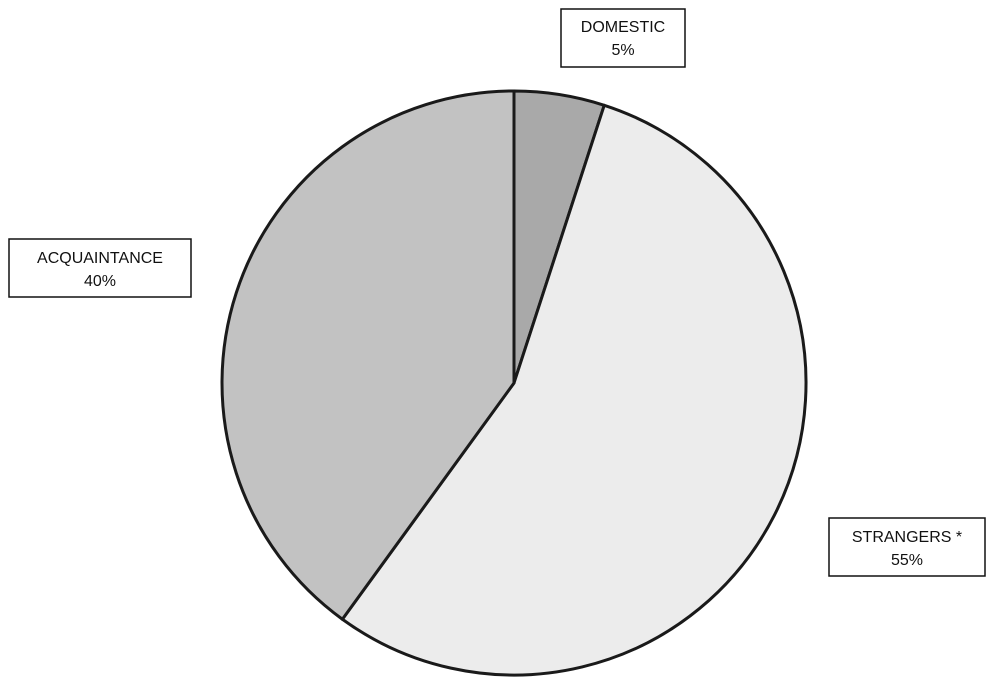  What do you see at coordinates (622, 50) in the screenshot?
I see `label-domestic-value: 5%` at bounding box center [622, 50].